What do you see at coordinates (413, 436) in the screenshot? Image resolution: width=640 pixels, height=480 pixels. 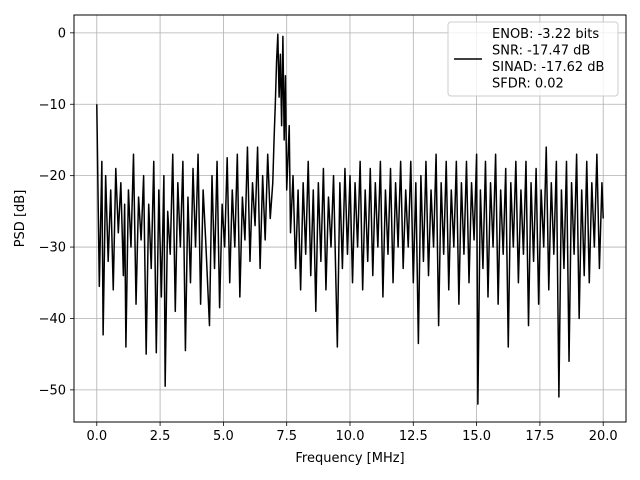 I see `x-tick-label: 12.5` at bounding box center [413, 436].